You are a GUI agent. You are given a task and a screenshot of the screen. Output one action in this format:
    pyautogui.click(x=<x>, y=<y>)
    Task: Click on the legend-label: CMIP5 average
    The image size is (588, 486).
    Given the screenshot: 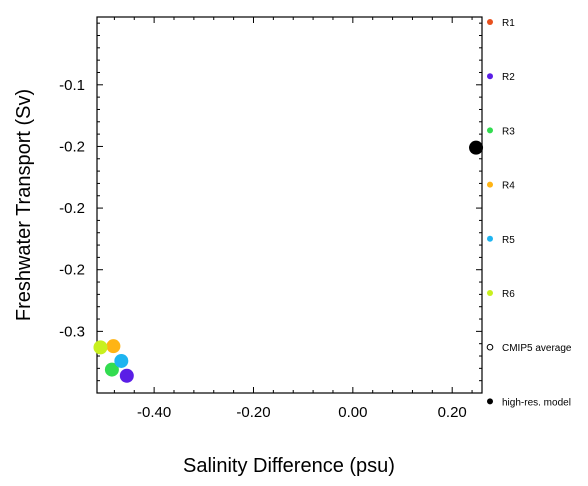 What is the action you would take?
    pyautogui.click(x=537, y=348)
    